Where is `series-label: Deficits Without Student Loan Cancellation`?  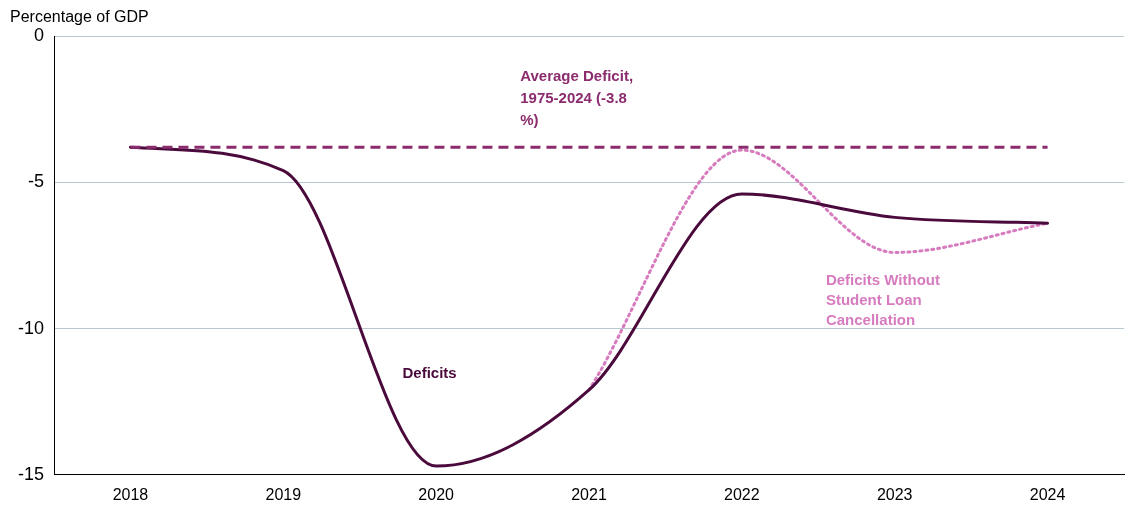 series-label: Deficits Without Student Loan Cancellation is located at coordinates (882, 299).